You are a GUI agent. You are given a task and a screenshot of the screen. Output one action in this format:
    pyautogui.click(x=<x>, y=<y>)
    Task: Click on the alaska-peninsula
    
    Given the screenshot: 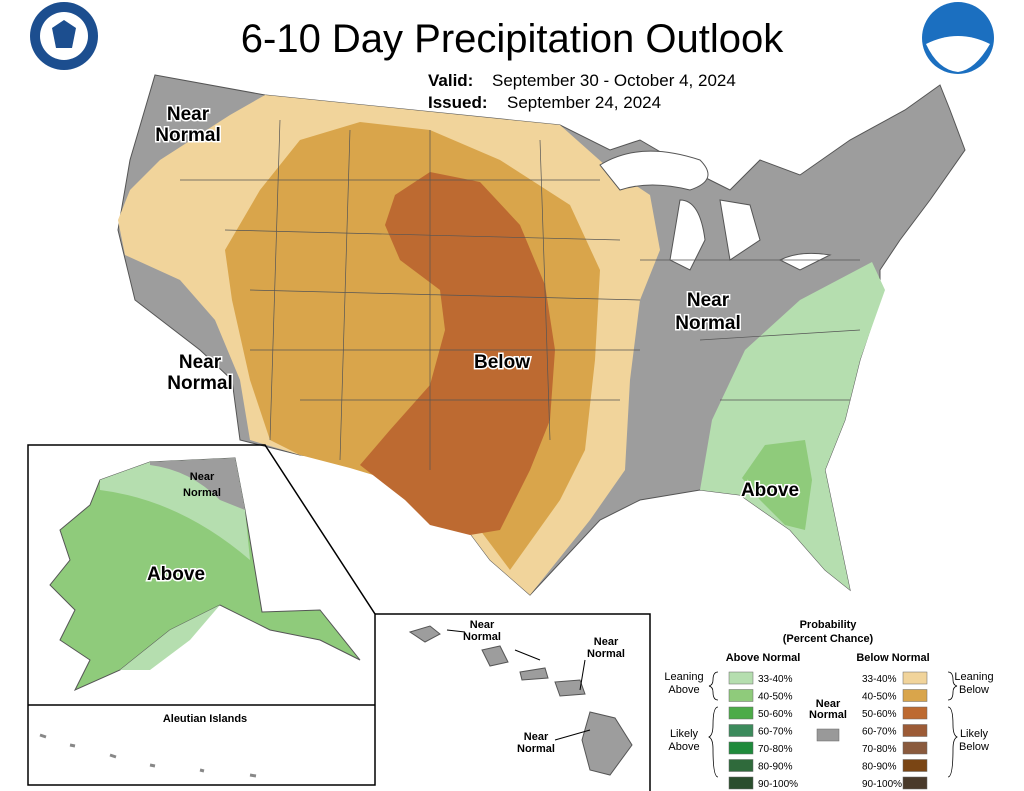 What is the action you would take?
    pyautogui.click(x=170, y=637)
    